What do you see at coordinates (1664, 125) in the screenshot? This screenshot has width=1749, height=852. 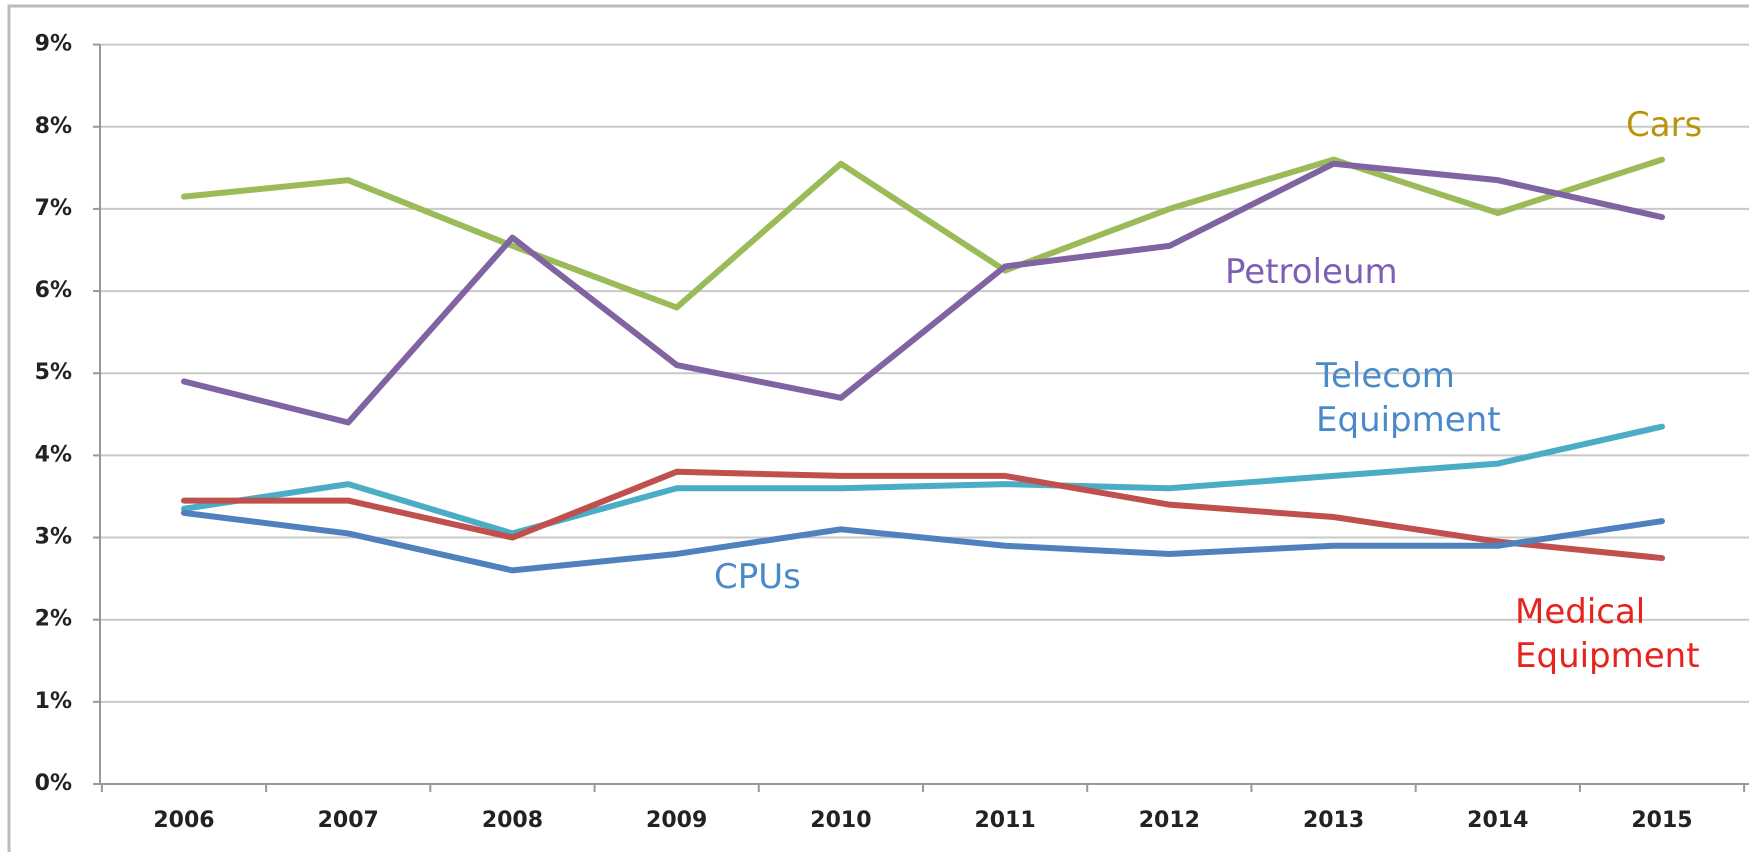 I see `series-label: Cars` at bounding box center [1664, 125].